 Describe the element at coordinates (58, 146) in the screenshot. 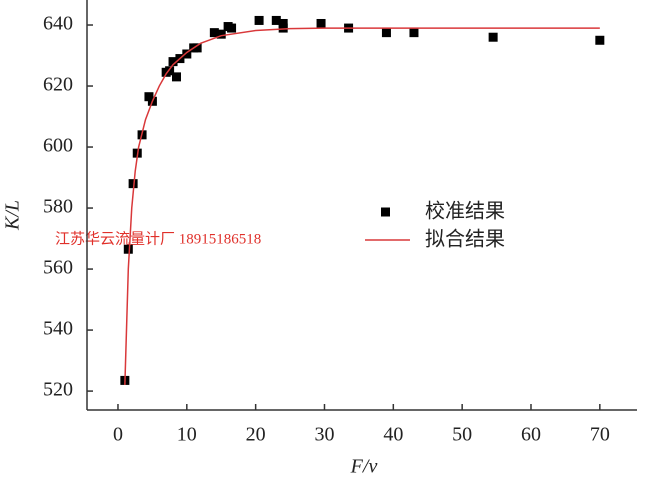

I see `y-tick-label: 600` at that location.